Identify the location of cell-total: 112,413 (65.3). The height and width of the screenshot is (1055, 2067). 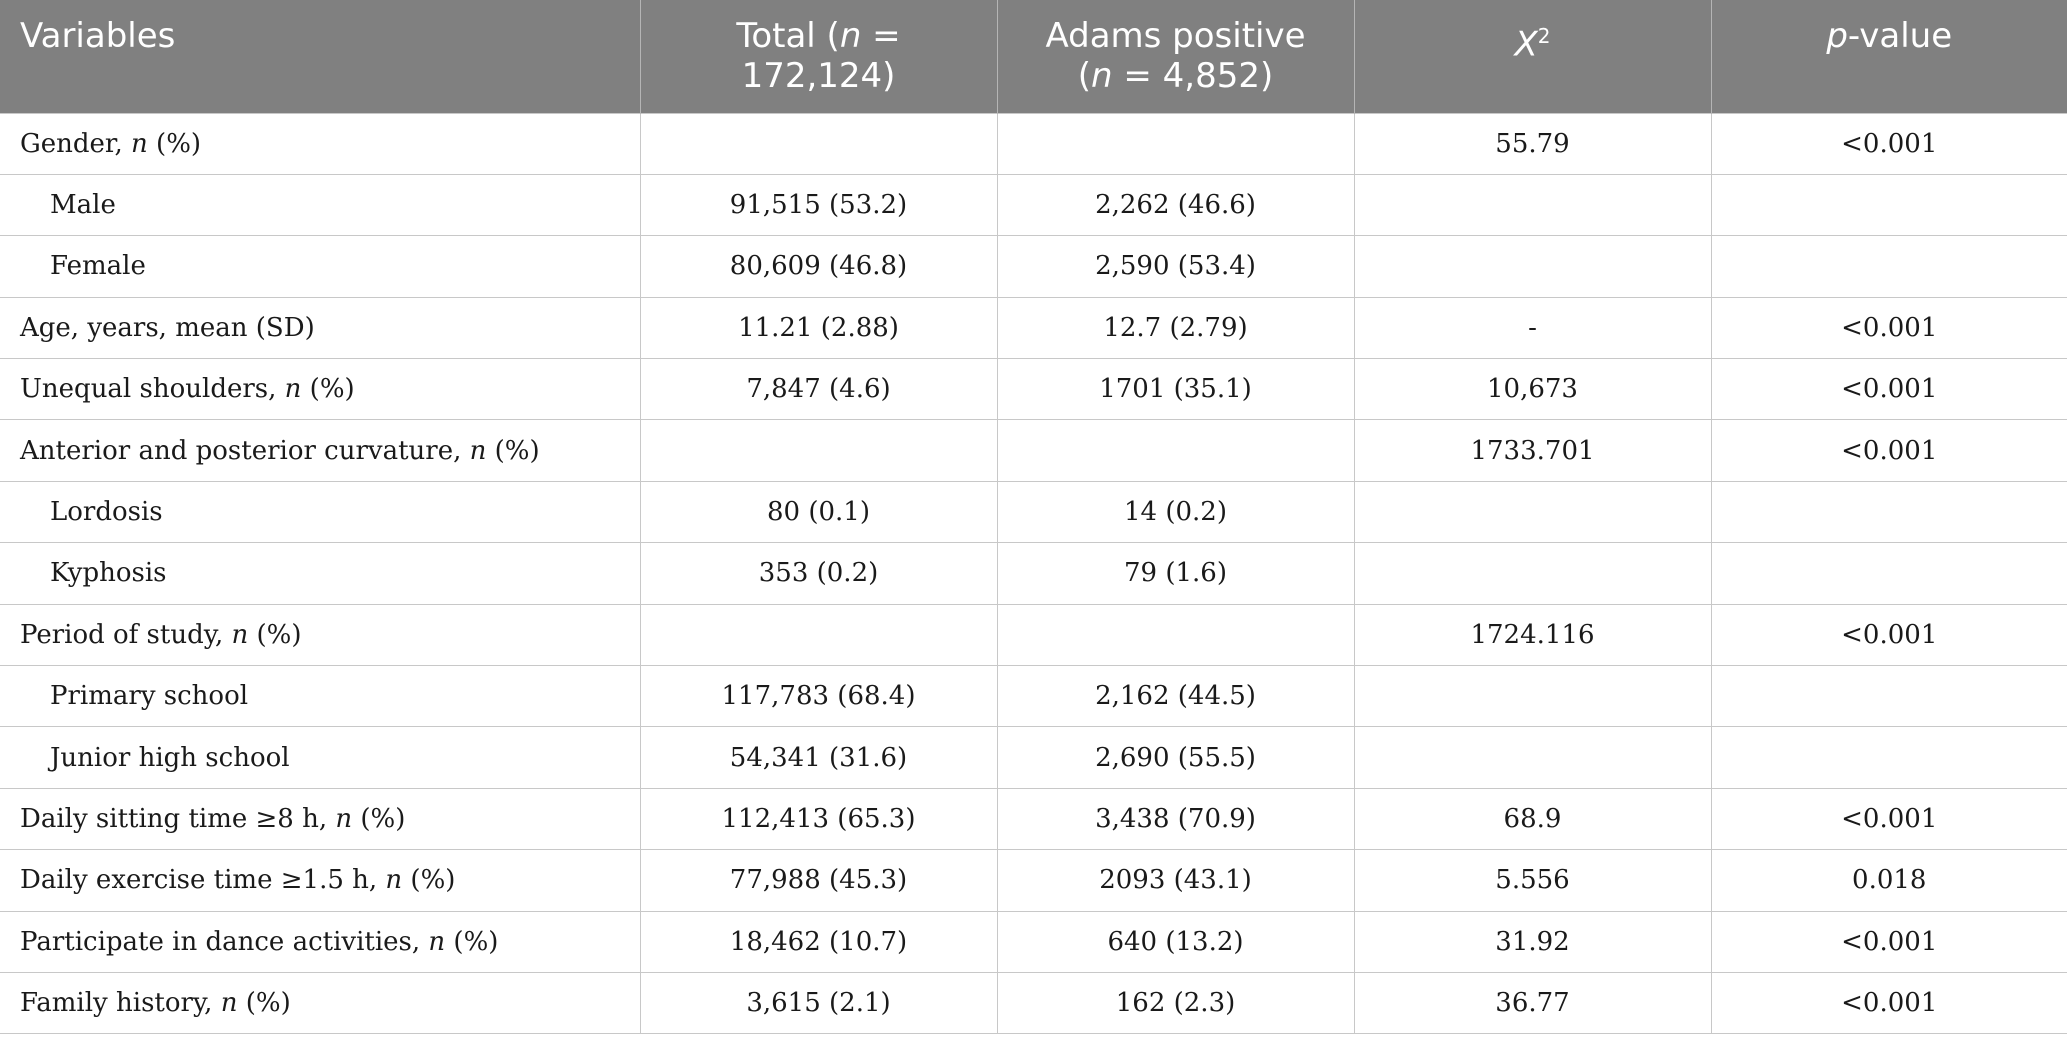
(818, 818).